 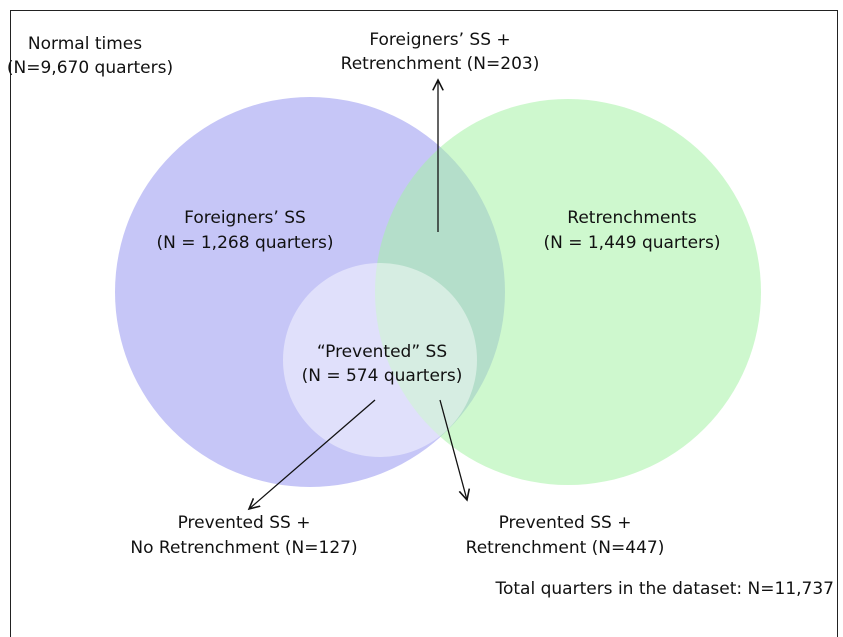 What do you see at coordinates (382, 352) in the screenshot?
I see `label: “Prevented” SS` at bounding box center [382, 352].